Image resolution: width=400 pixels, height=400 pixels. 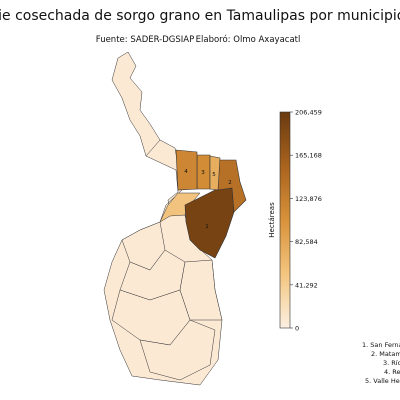 What do you see at coordinates (297, 329) in the screenshot?
I see `colorbar-tick-label: 0` at bounding box center [297, 329].